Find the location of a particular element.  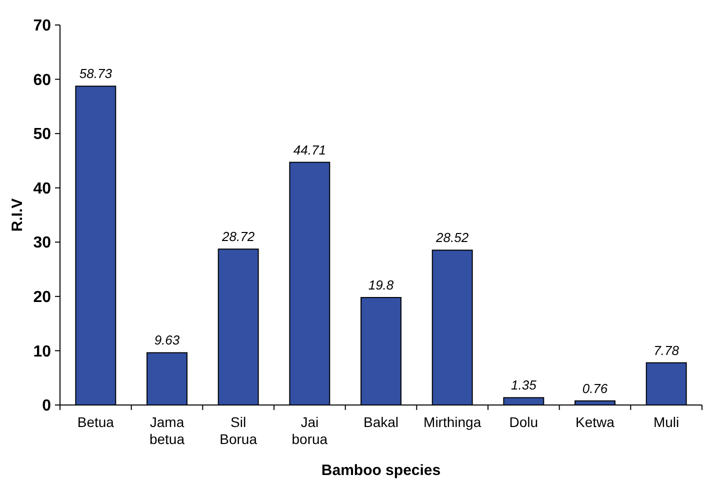

y-tick-label: 10 is located at coordinates (42, 351).